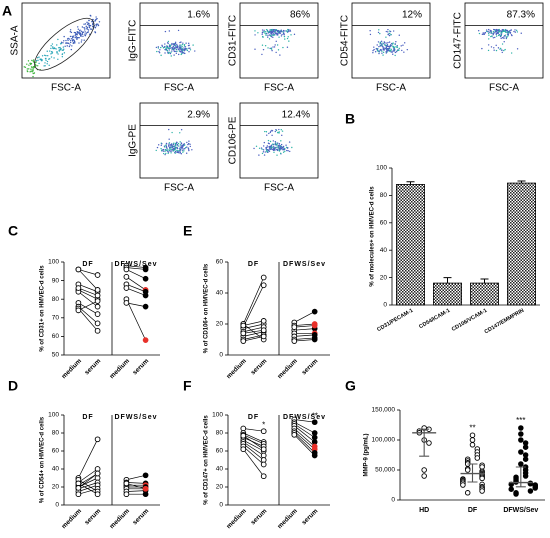  Describe the element at coordinates (43, 308) in the screenshot. I see `y-axis-label: % of CD31+ on HMVEC-d cells` at that location.